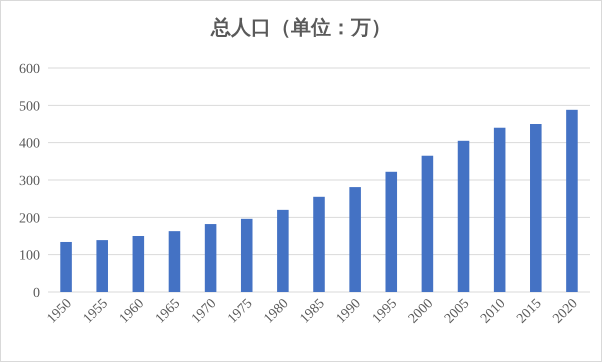 This screenshot has height=362, width=602. Describe the element at coordinates (29, 181) in the screenshot. I see `y-tick-label: 300` at that location.